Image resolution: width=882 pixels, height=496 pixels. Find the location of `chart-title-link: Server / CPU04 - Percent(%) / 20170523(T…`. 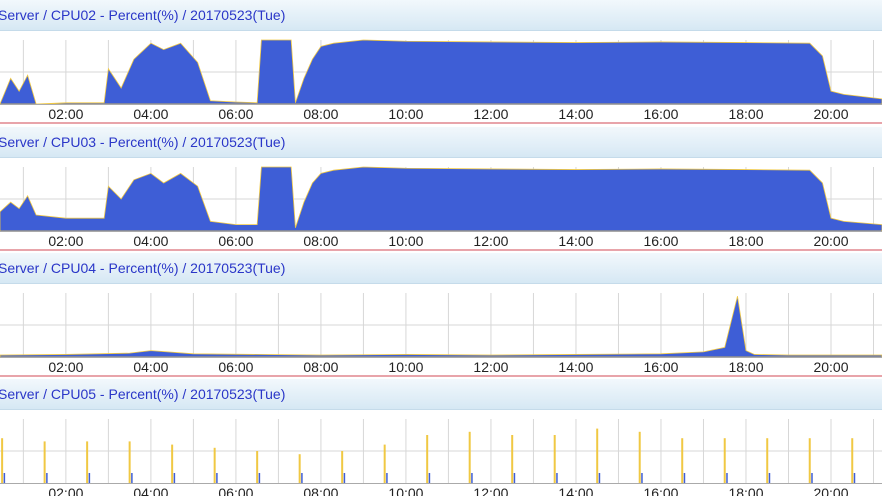

chart-title-link: Server / CPU04 - Percent(%) / 20170523(T… is located at coordinates (143, 268).